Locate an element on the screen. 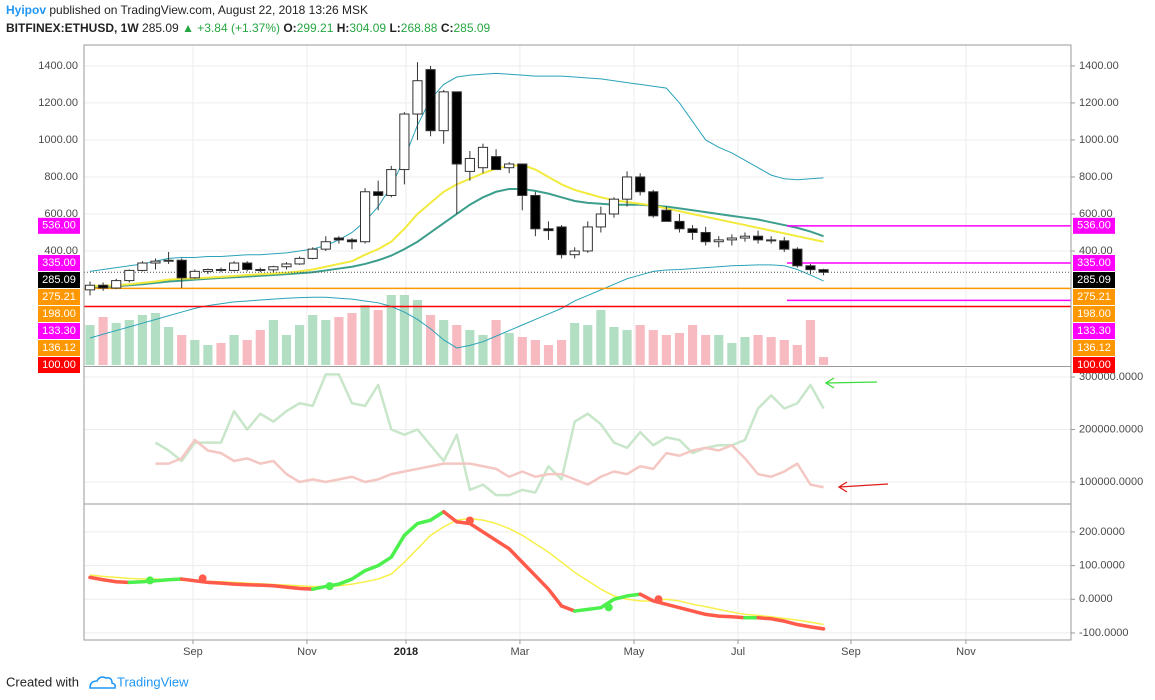 The image size is (1155, 700). y-tick-label: 200.0000 is located at coordinates (1102, 532).